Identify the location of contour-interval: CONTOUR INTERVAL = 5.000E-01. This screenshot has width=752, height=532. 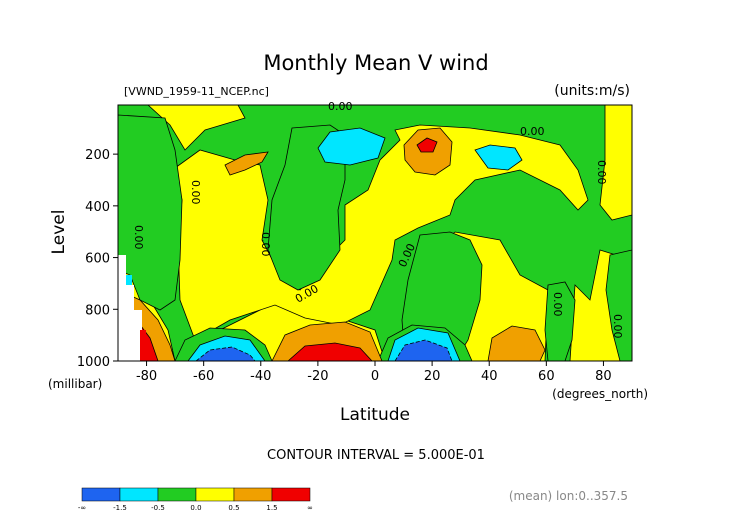
(376, 455).